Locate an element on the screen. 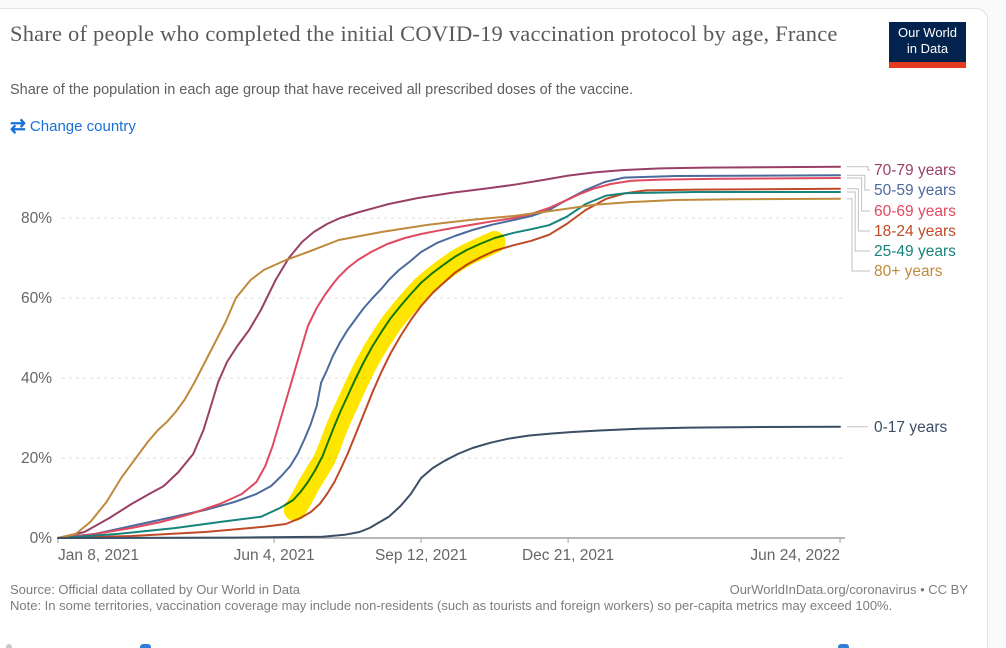  yellow-highlight-annotation is located at coordinates (394, 376).